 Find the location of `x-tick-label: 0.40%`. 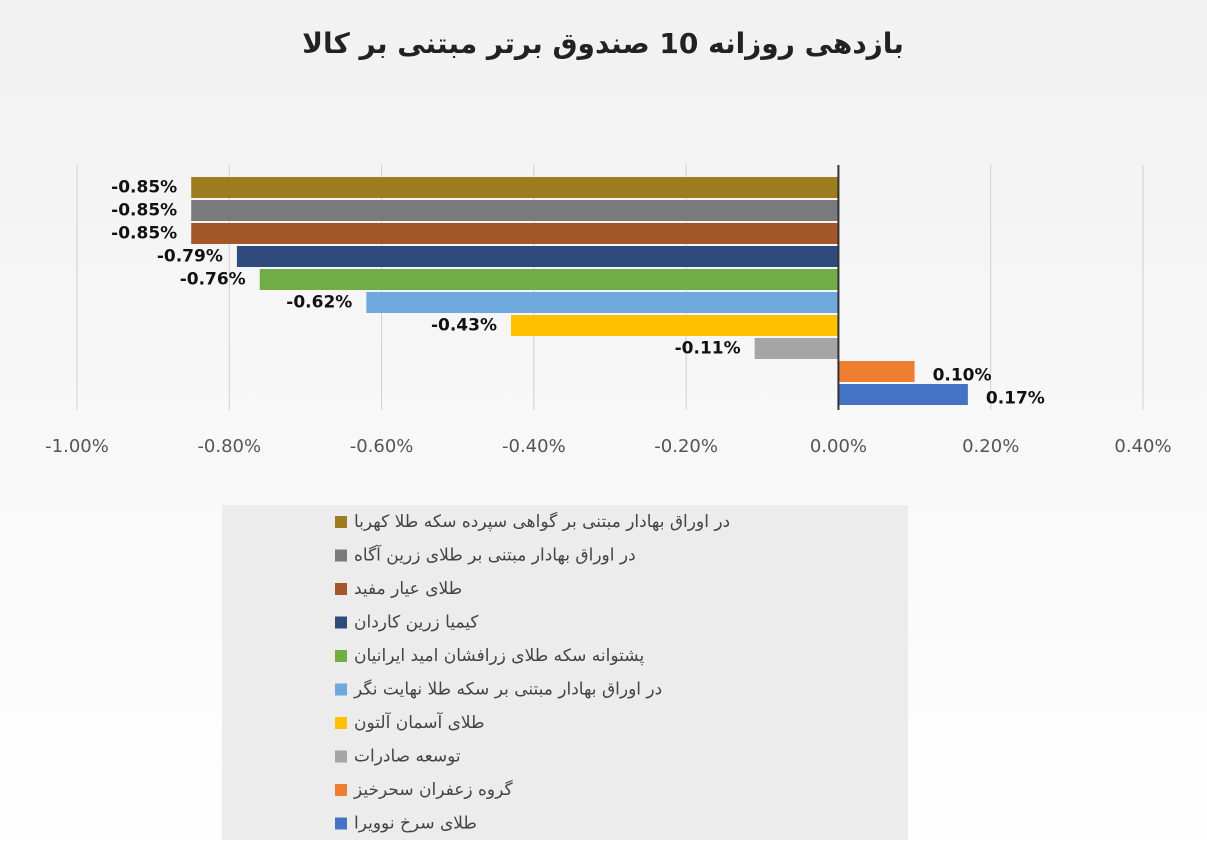

x-tick-label: 0.40% is located at coordinates (1142, 446).